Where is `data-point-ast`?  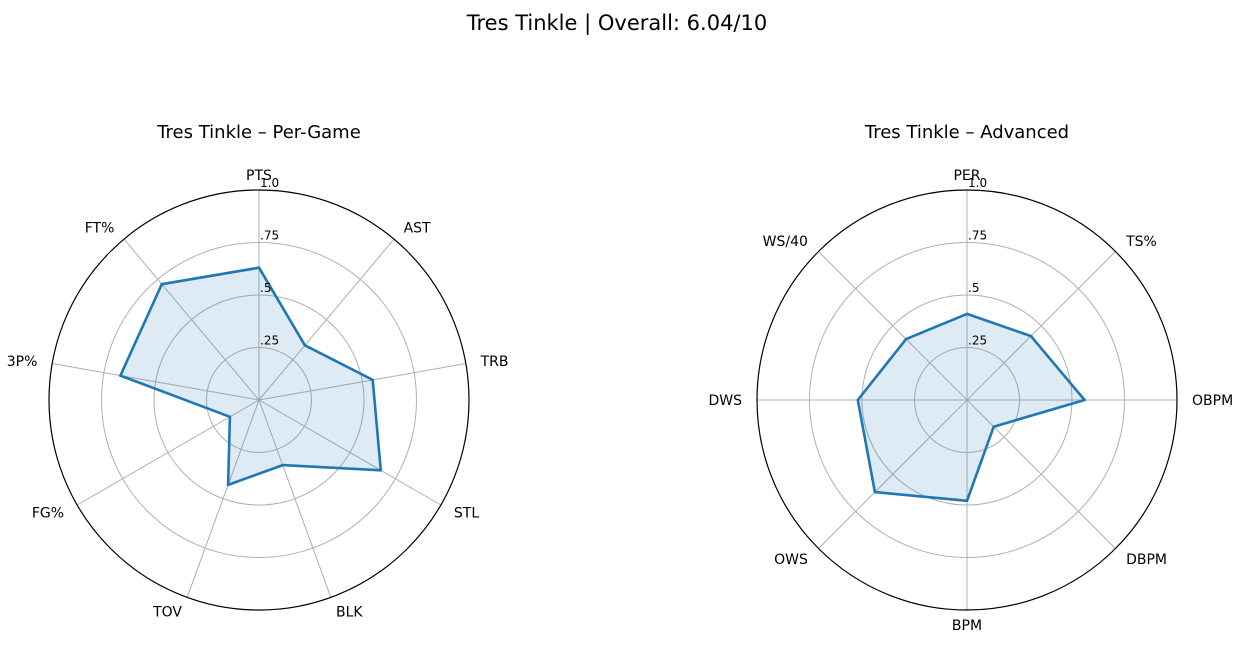 data-point-ast is located at coordinates (305, 345).